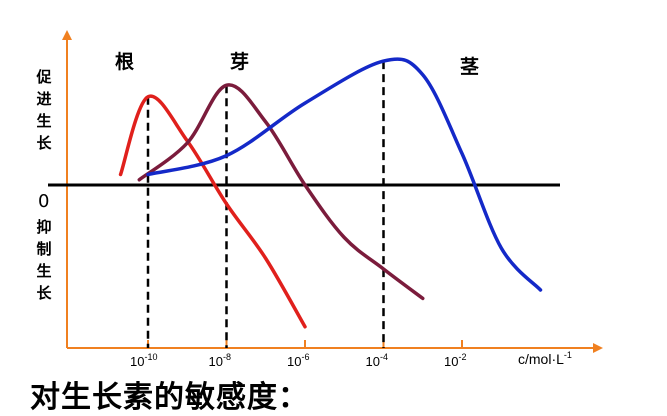  I want to click on x-tick-exp: -6, so click(305, 357).